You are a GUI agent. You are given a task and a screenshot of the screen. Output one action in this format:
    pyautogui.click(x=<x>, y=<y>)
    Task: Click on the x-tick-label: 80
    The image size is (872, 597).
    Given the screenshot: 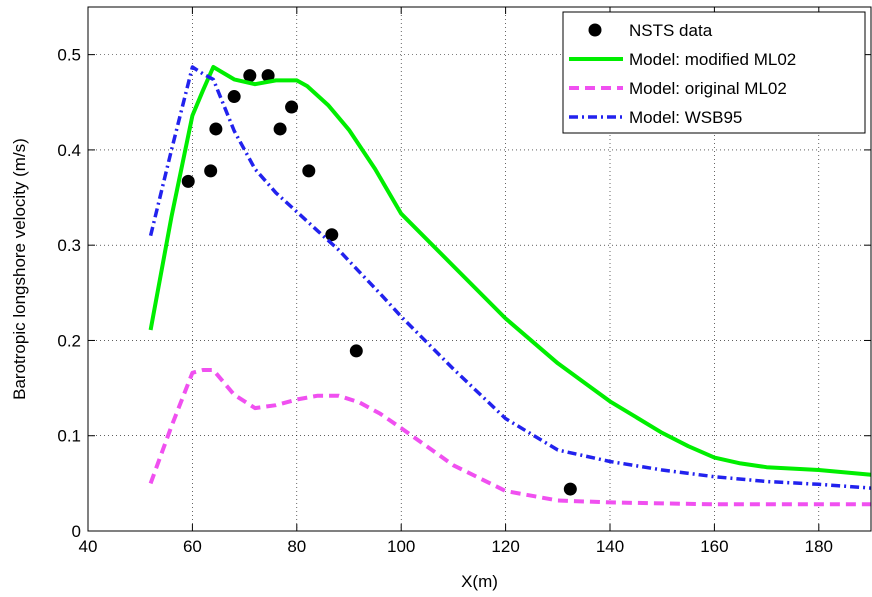 What is the action you would take?
    pyautogui.click(x=296, y=546)
    